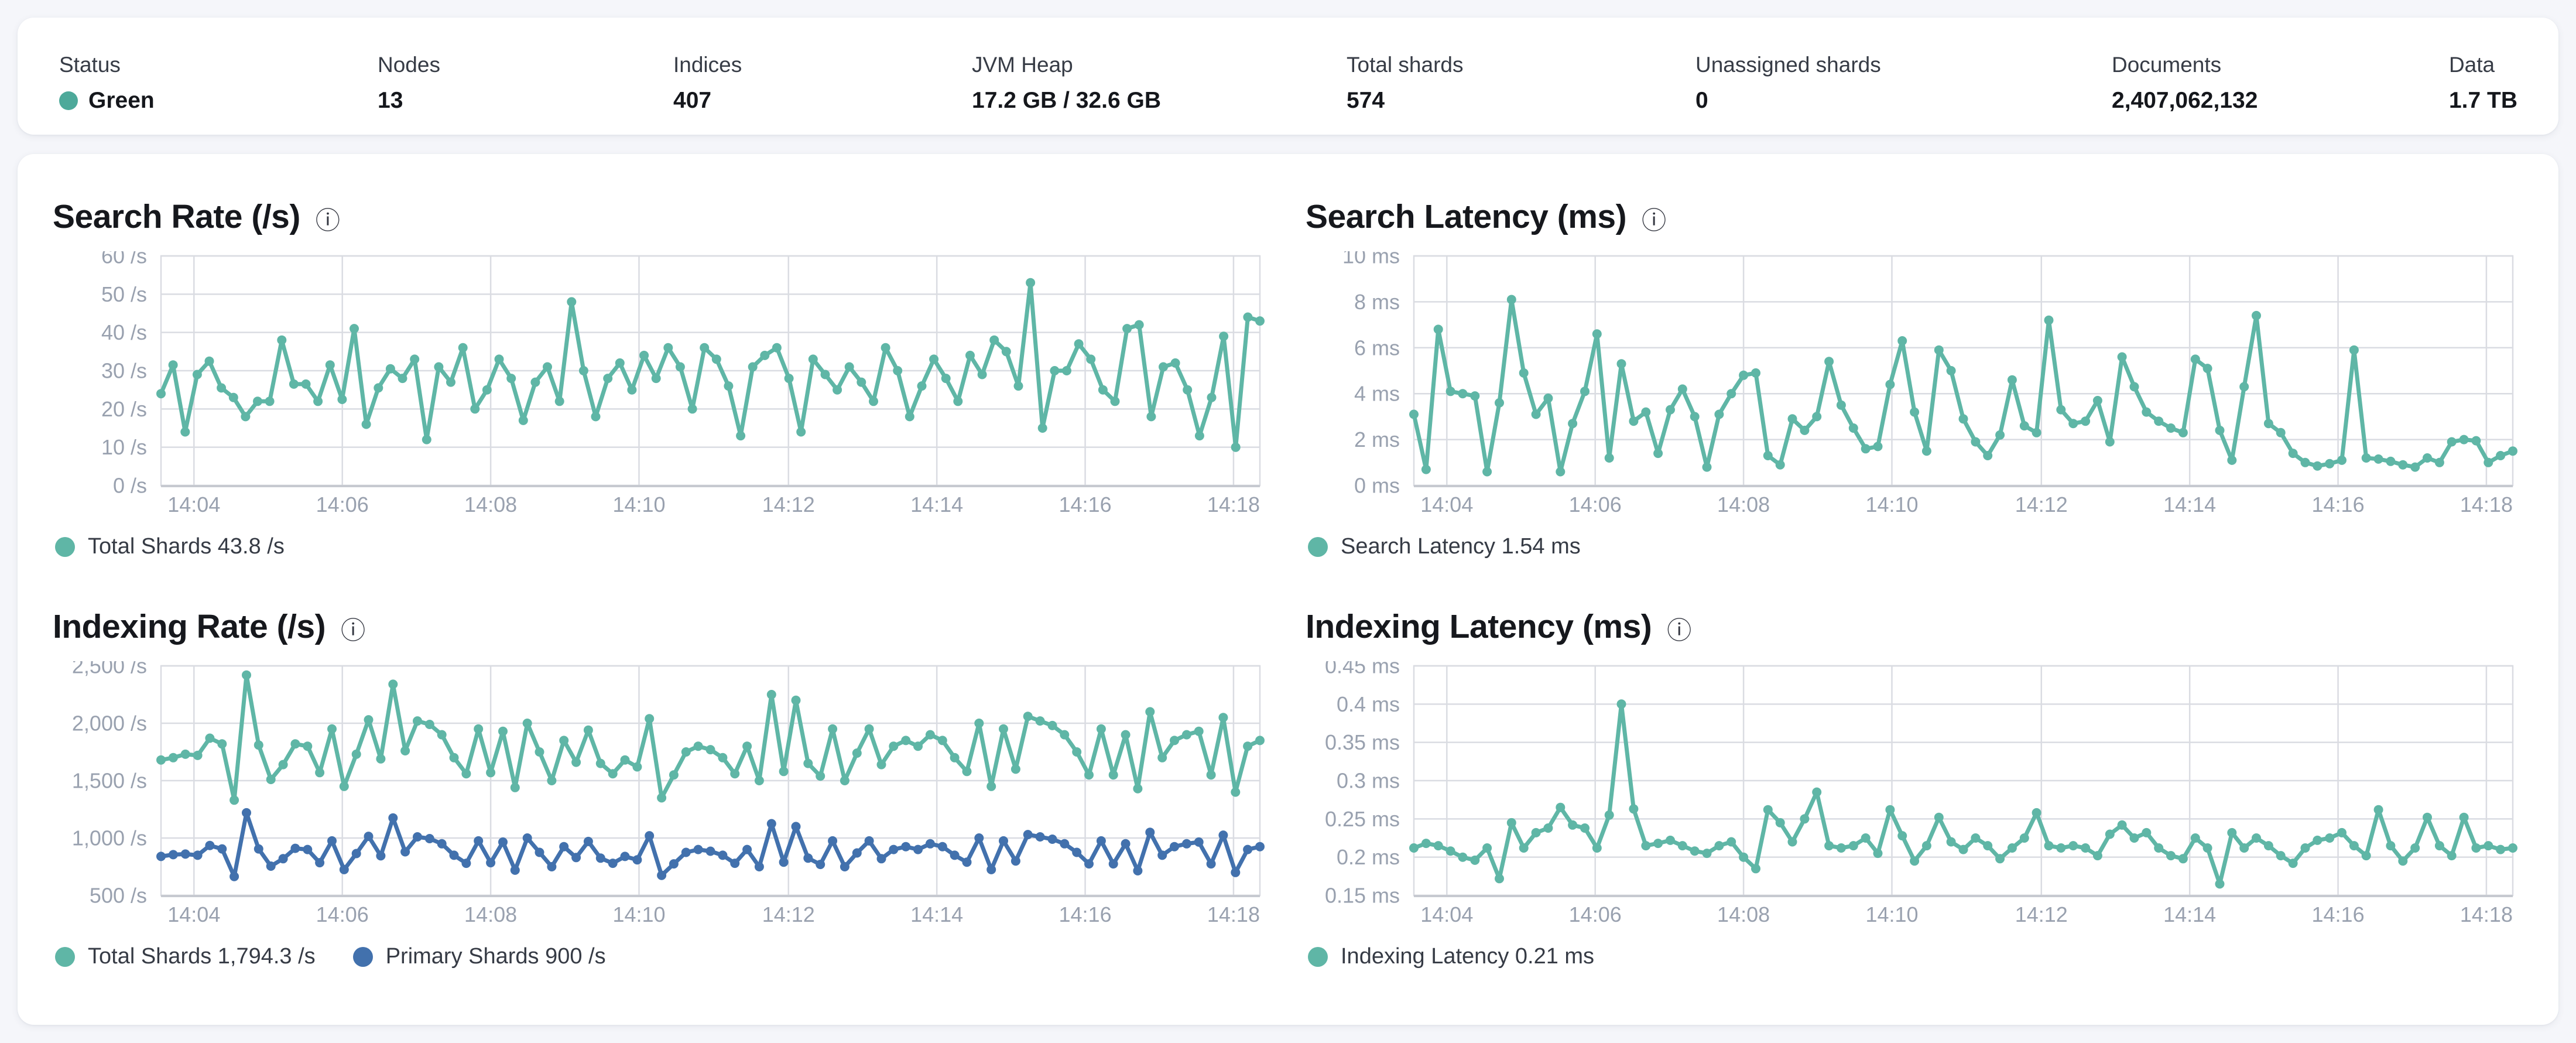 This screenshot has height=1043, width=2576. What do you see at coordinates (1466, 216) in the screenshot?
I see `chart-title: Search Latency (ms)` at bounding box center [1466, 216].